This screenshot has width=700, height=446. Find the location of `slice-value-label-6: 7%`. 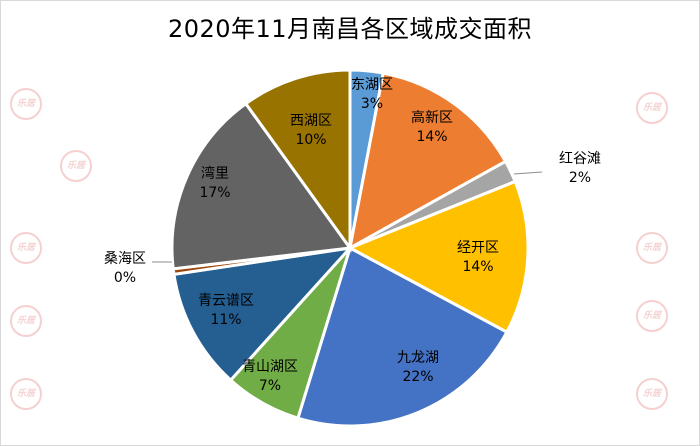

slice-value-label-6: 7% is located at coordinates (270, 386).